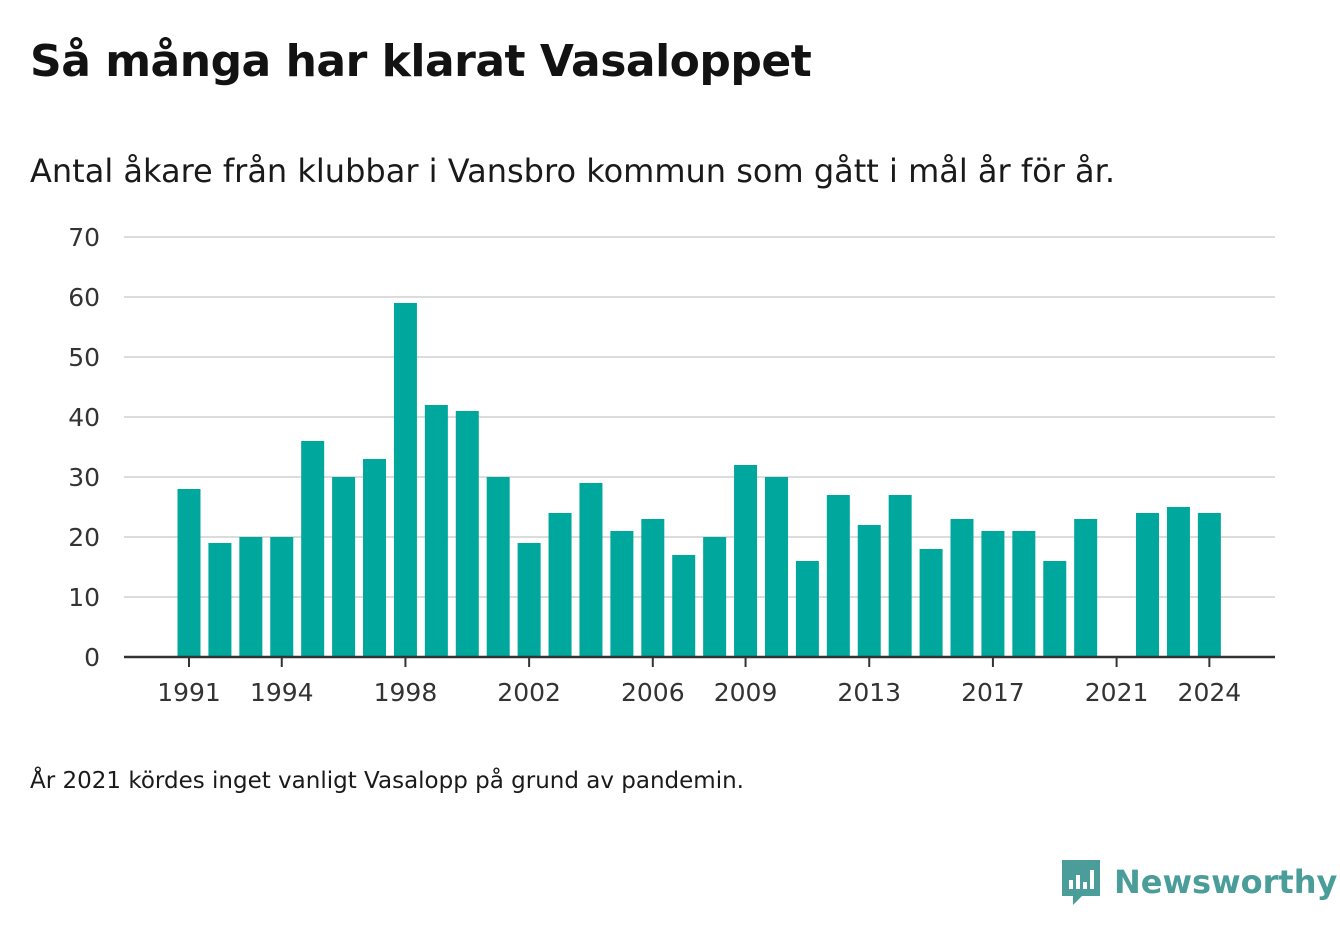 Image resolution: width=1340 pixels, height=940 pixels. What do you see at coordinates (405, 480) in the screenshot?
I see `bar-1998` at bounding box center [405, 480].